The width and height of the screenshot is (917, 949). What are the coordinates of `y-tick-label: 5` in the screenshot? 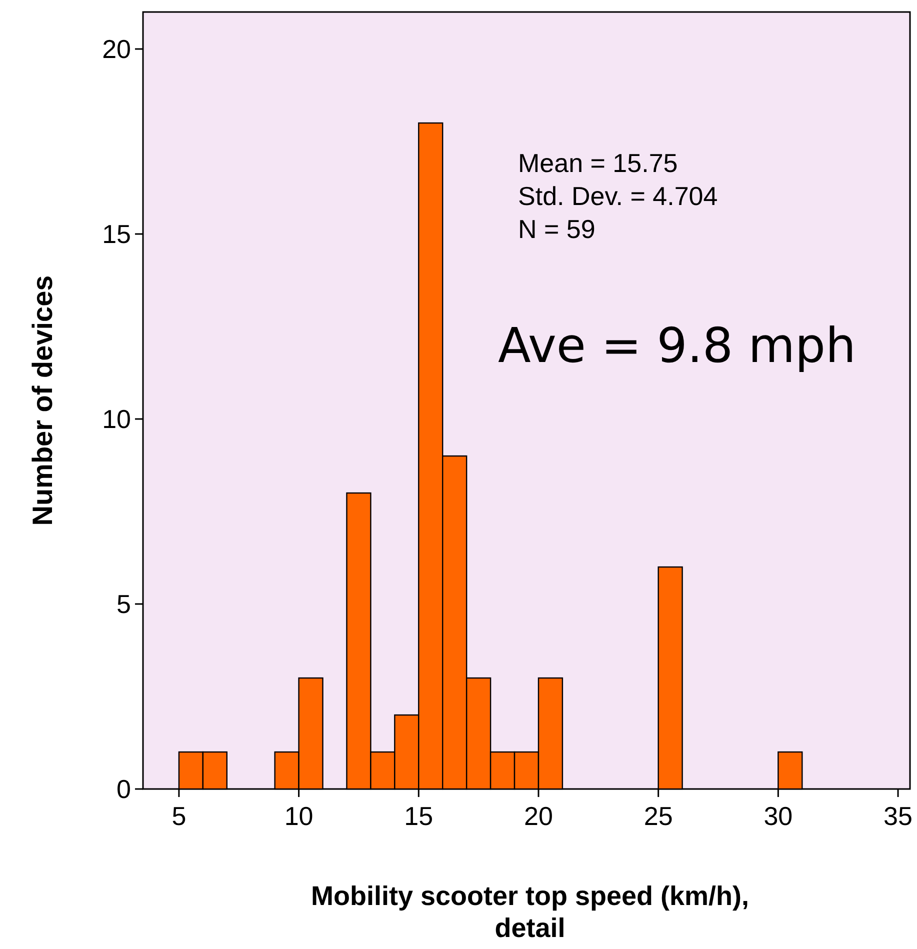 It's located at (123, 604).